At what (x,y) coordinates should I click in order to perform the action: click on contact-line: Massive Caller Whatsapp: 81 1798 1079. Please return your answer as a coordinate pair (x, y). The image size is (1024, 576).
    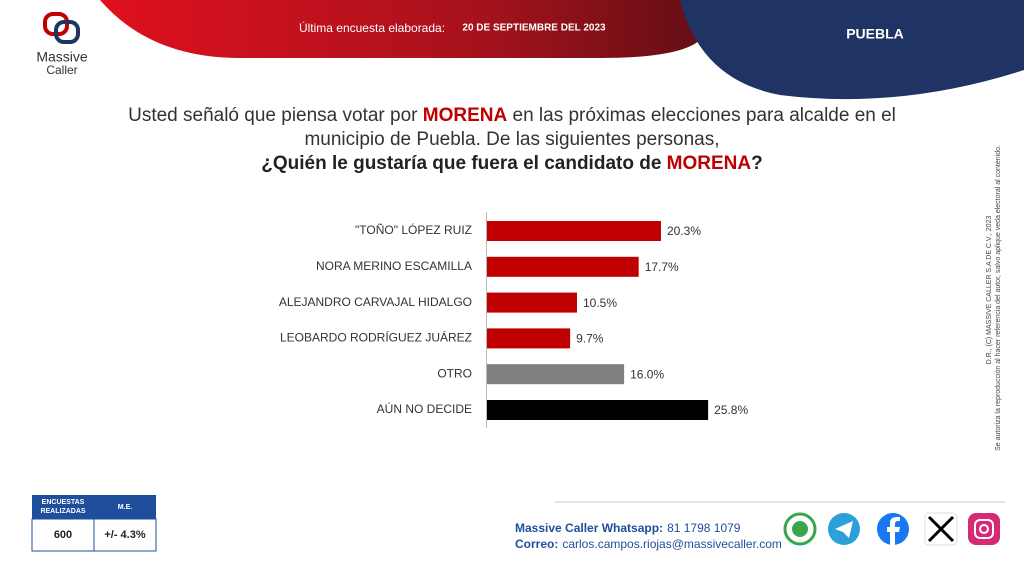
    Looking at the image, I should click on (628, 528).